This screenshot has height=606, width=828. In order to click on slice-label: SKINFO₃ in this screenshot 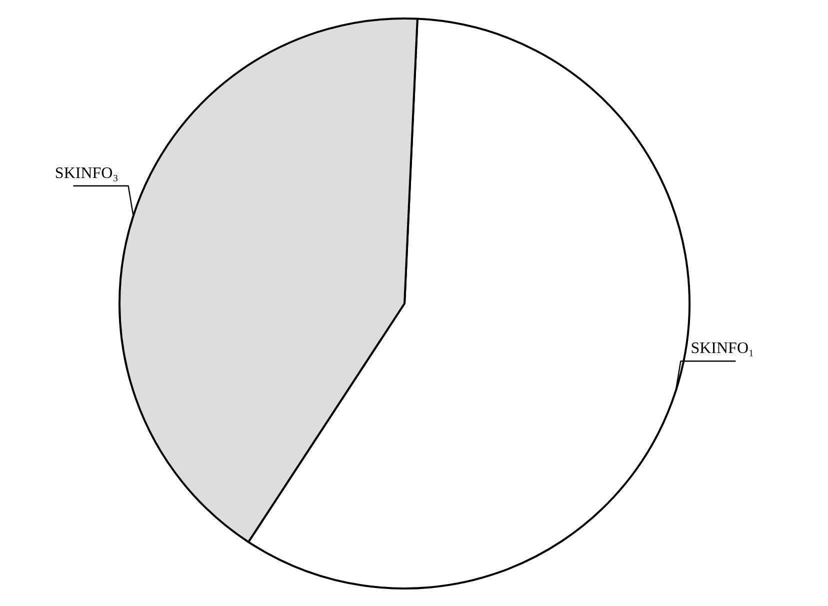, I will do `click(86, 173)`.